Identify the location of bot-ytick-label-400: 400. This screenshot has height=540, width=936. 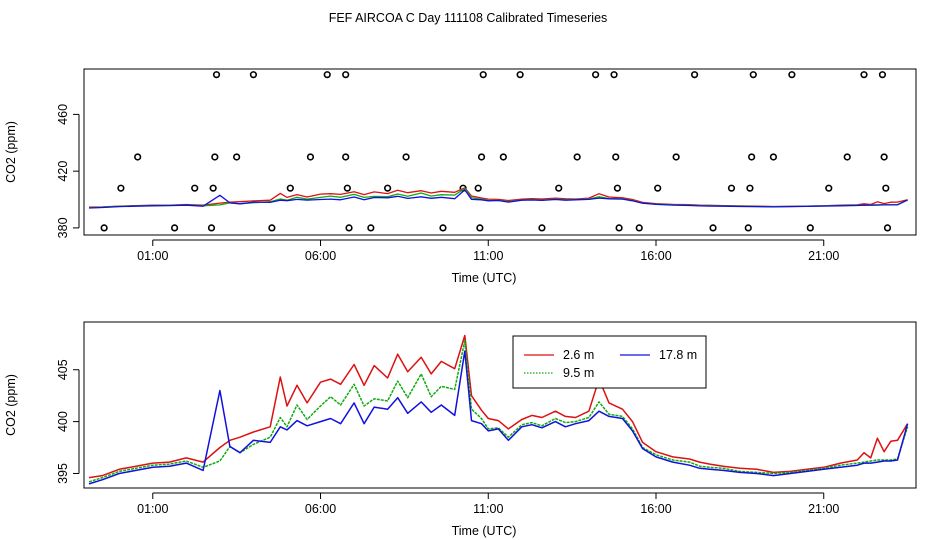
(63, 421).